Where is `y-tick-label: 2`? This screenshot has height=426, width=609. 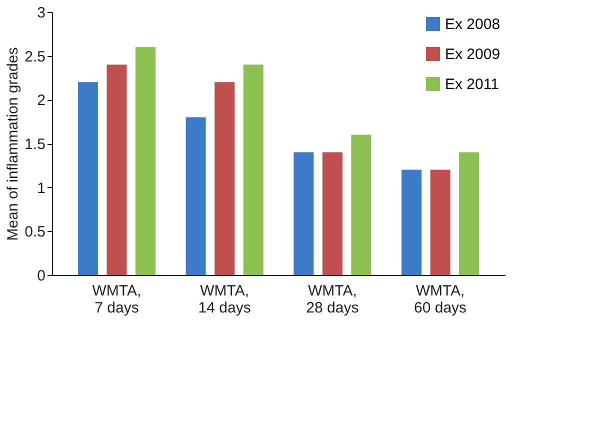 y-tick-label: 2 is located at coordinates (41, 101).